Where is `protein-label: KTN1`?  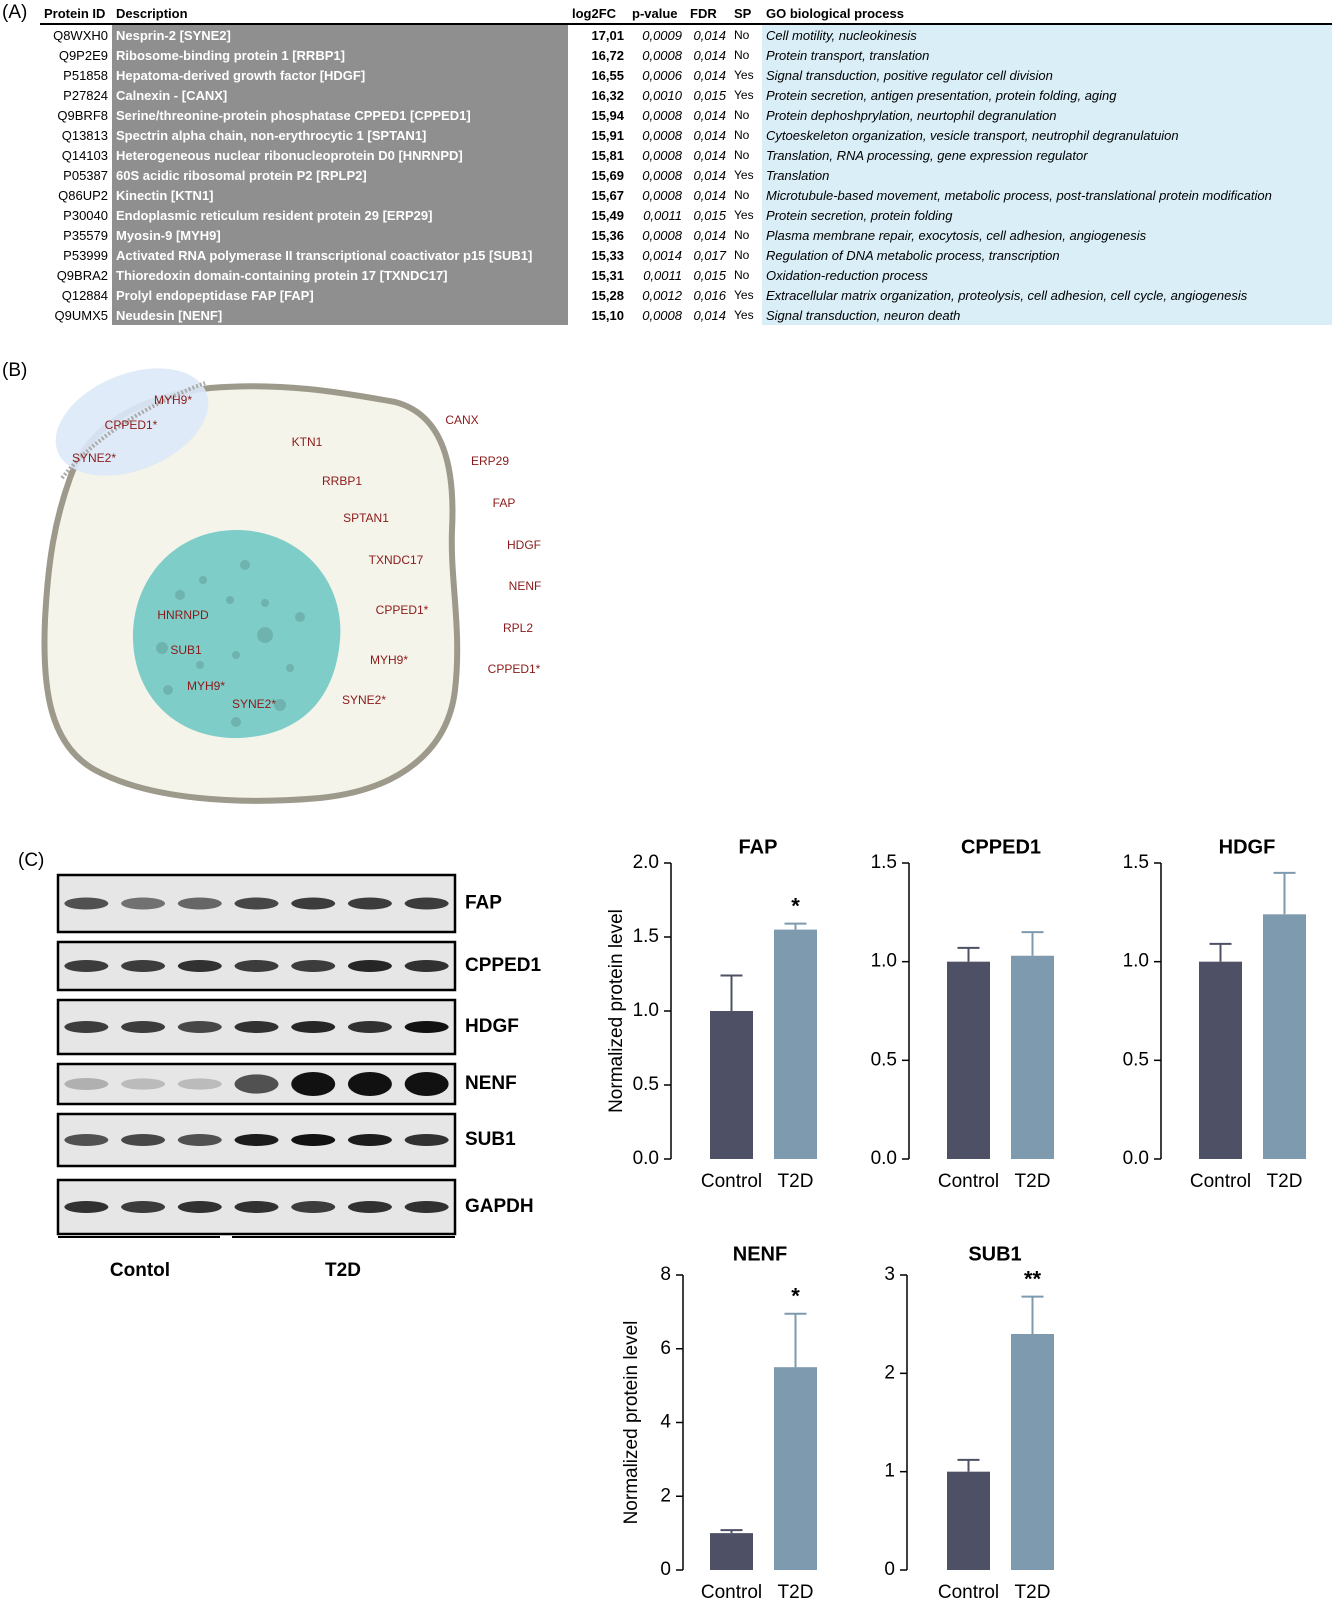
protein-label: KTN1 is located at coordinates (307, 442).